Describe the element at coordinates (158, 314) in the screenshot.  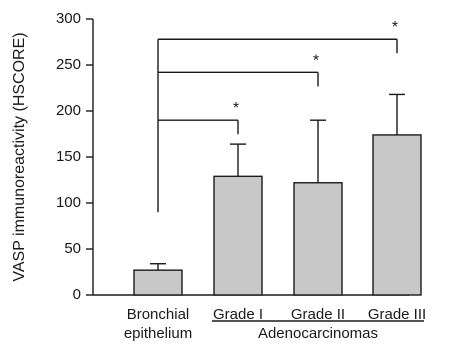
I see `x-category-label: Bronchial` at that location.